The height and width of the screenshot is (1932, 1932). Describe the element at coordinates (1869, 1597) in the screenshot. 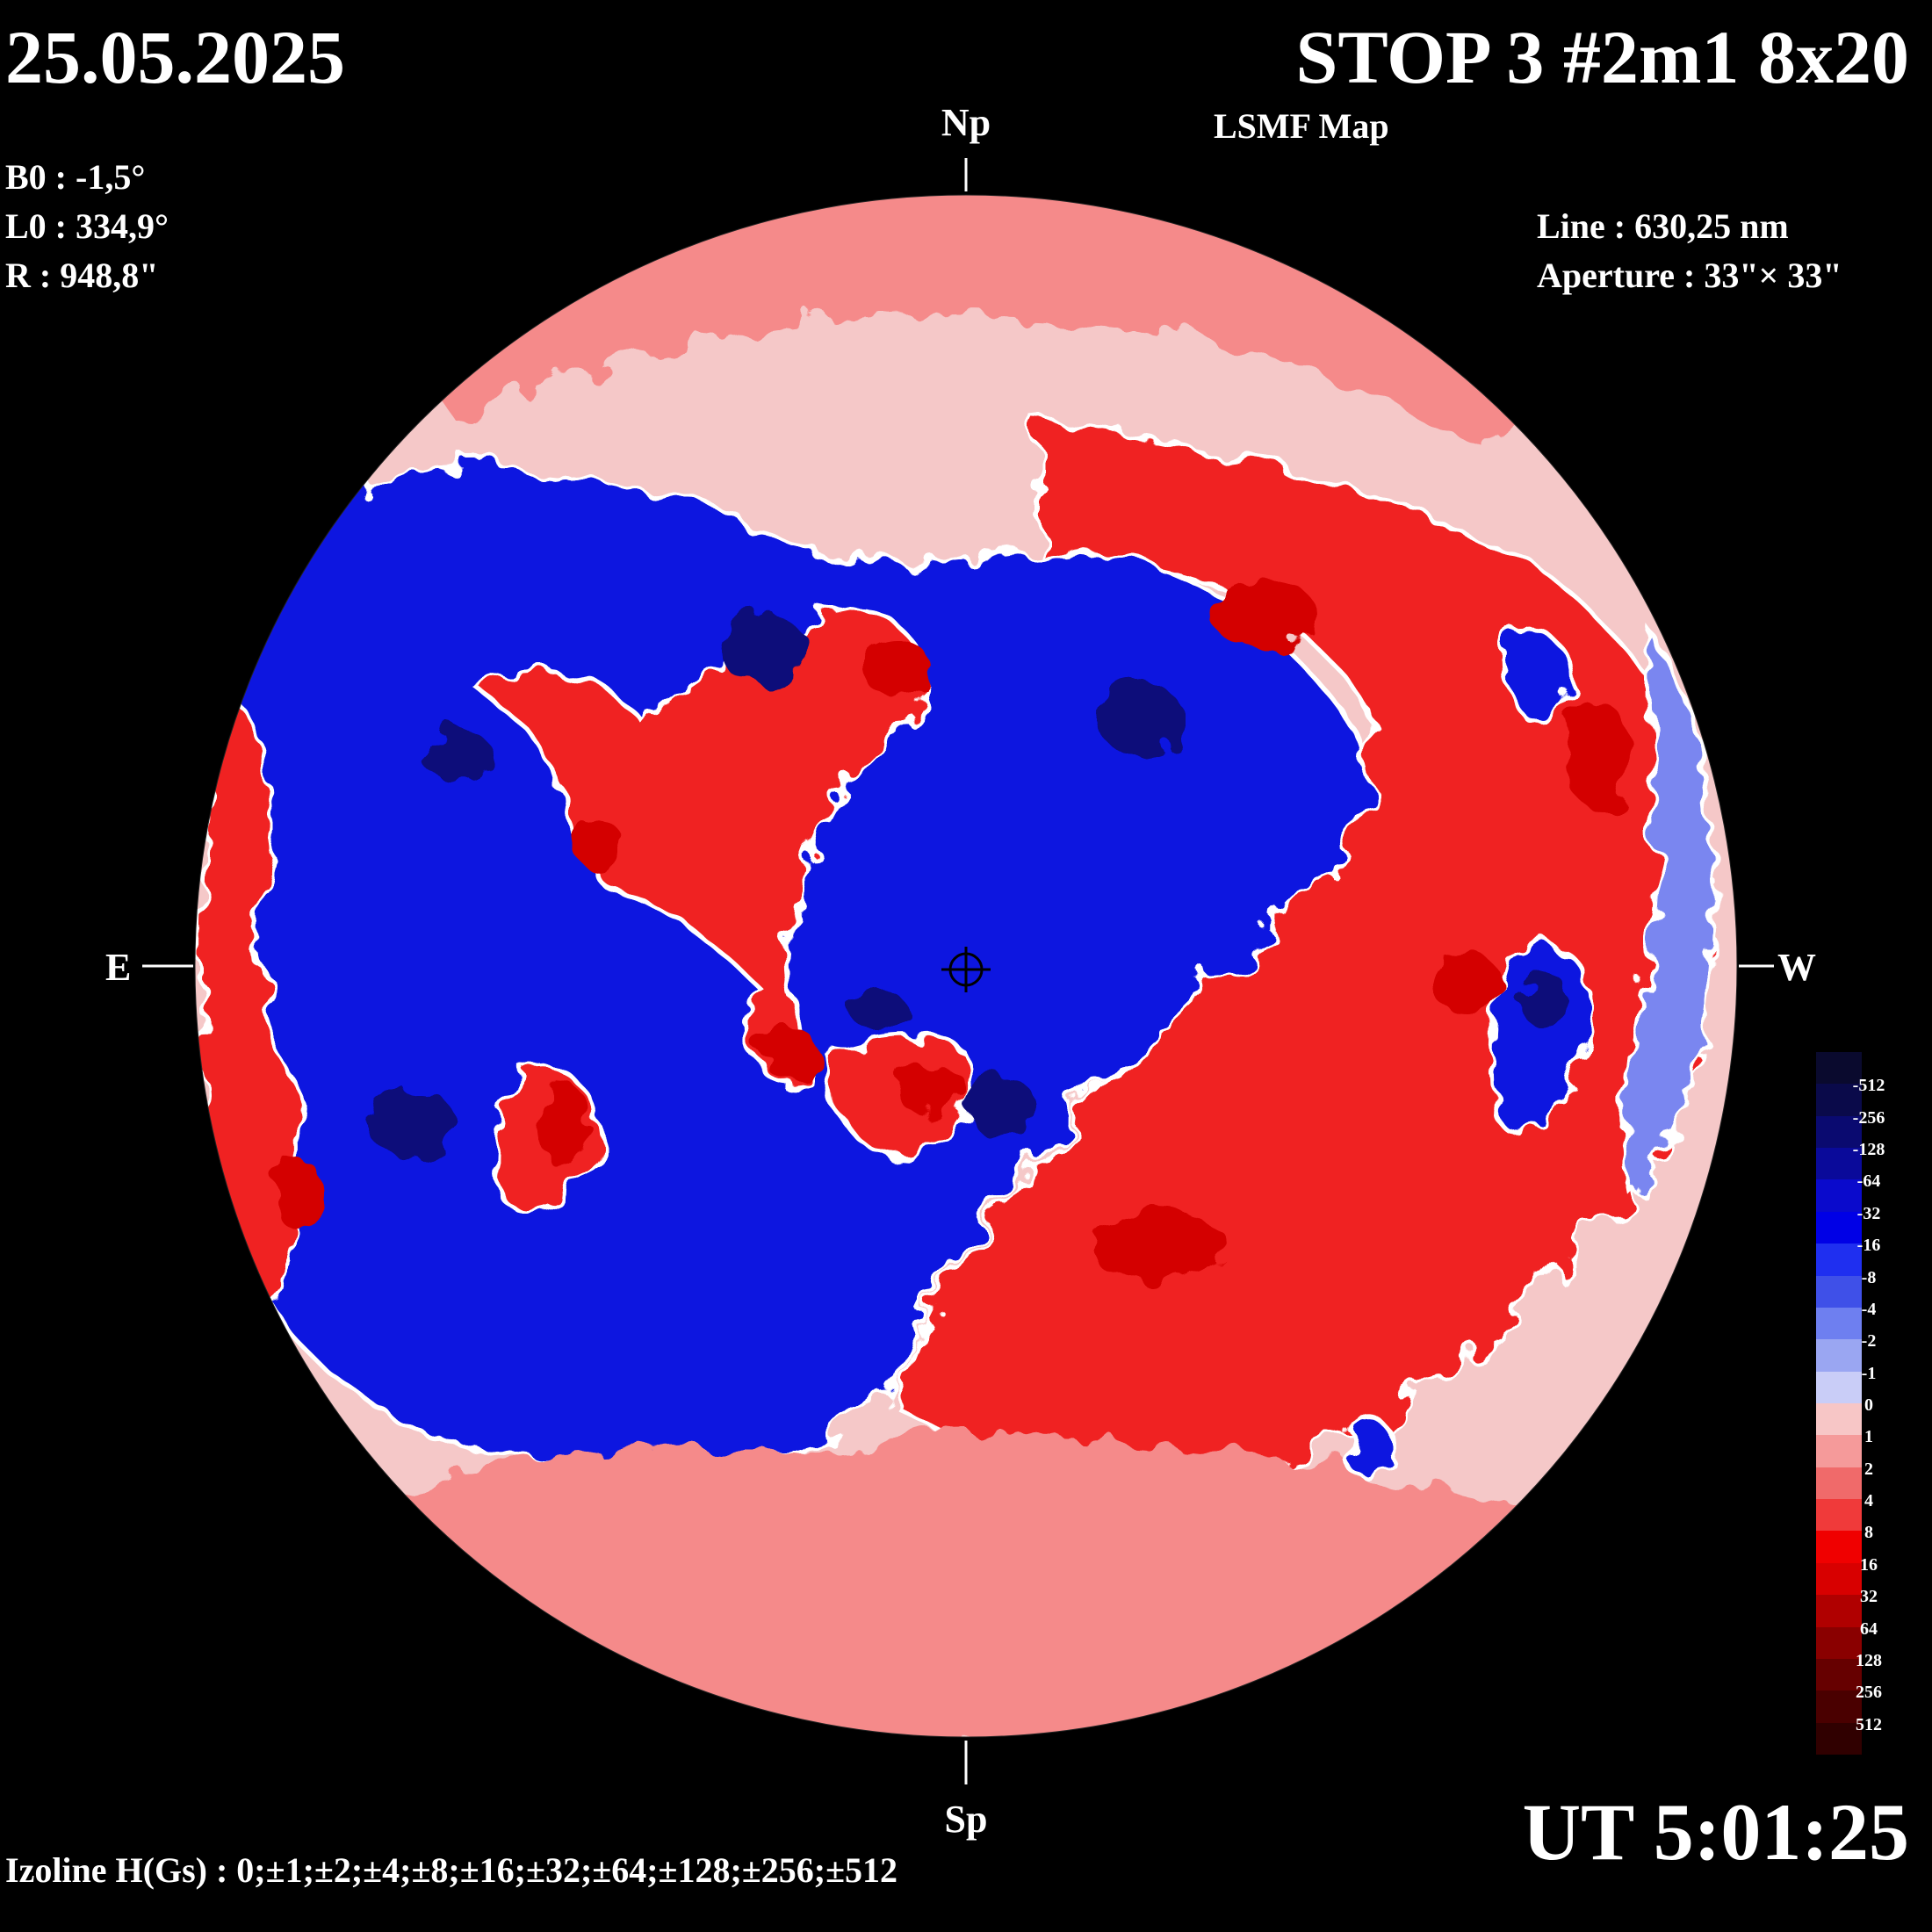

I see `colorbar-label: 32` at that location.